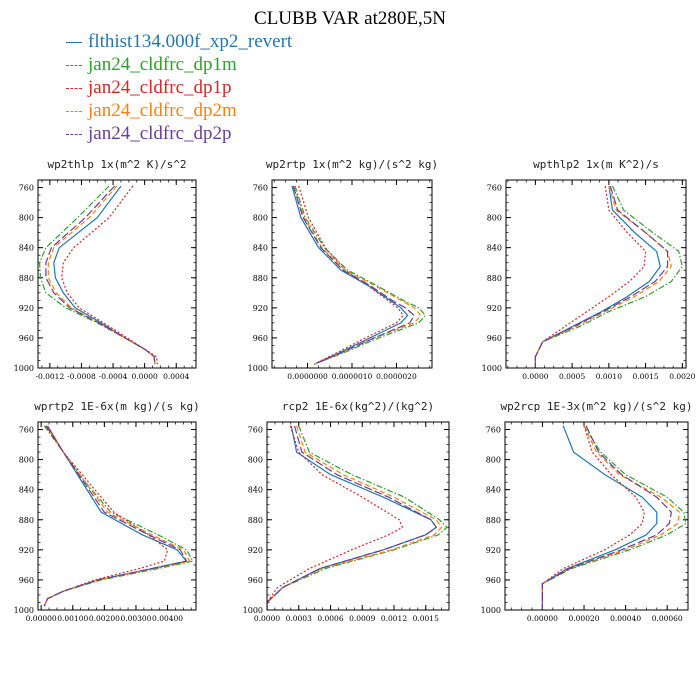 The height and width of the screenshot is (700, 700). Describe the element at coordinates (352, 164) in the screenshot. I see `panel-title: wp2rtp 1x(m^2 kg)/(s^2 kg)` at that location.